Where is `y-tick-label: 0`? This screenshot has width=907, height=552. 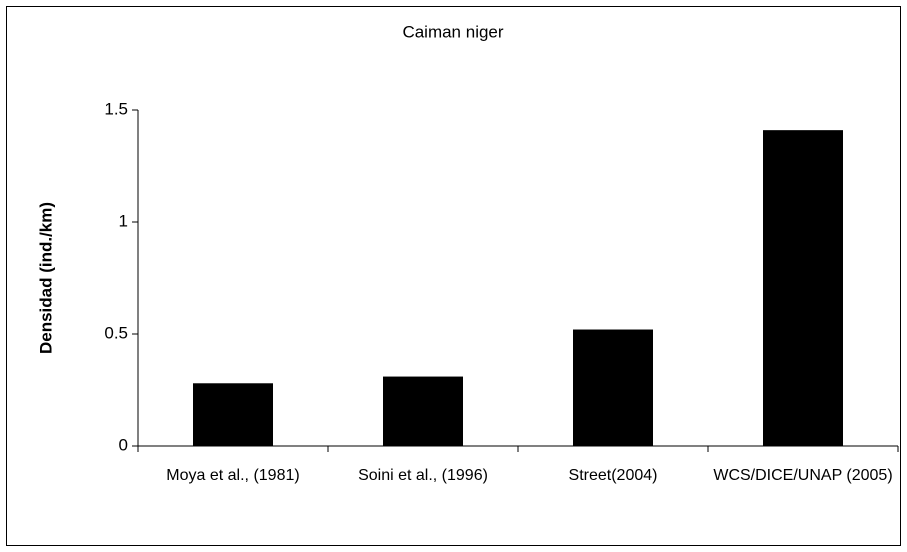
y-tick-label: 0 is located at coordinates (123, 444).